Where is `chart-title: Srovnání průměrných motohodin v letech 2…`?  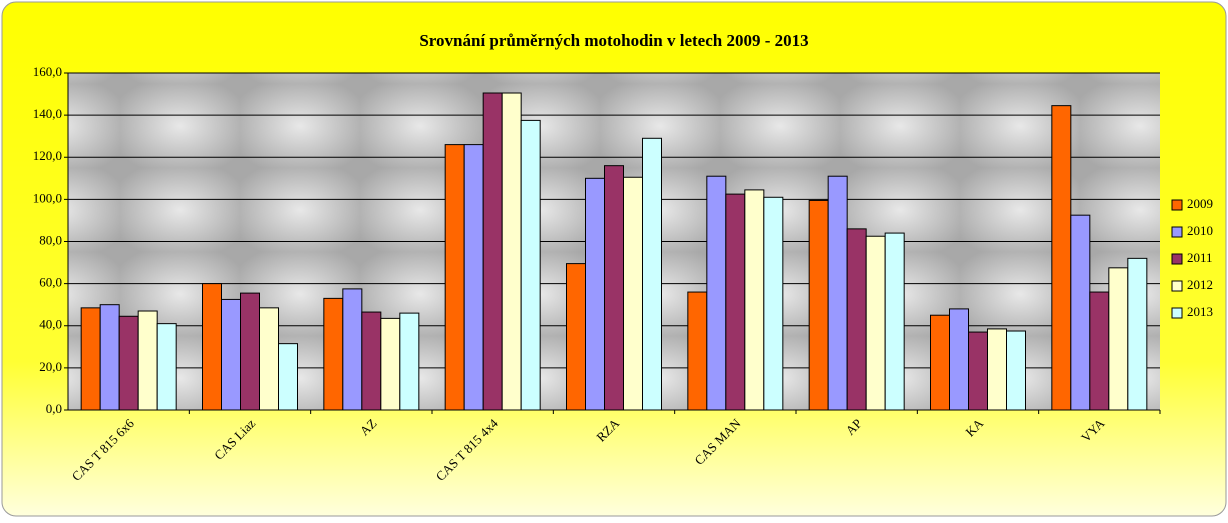 chart-title: Srovnání průměrných motohodin v letech 2… is located at coordinates (613, 40).